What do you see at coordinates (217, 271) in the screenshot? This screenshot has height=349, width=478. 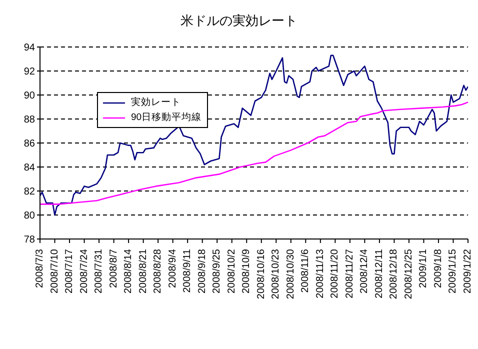 I see `x-tick-label: 2008/9/25` at bounding box center [217, 271].